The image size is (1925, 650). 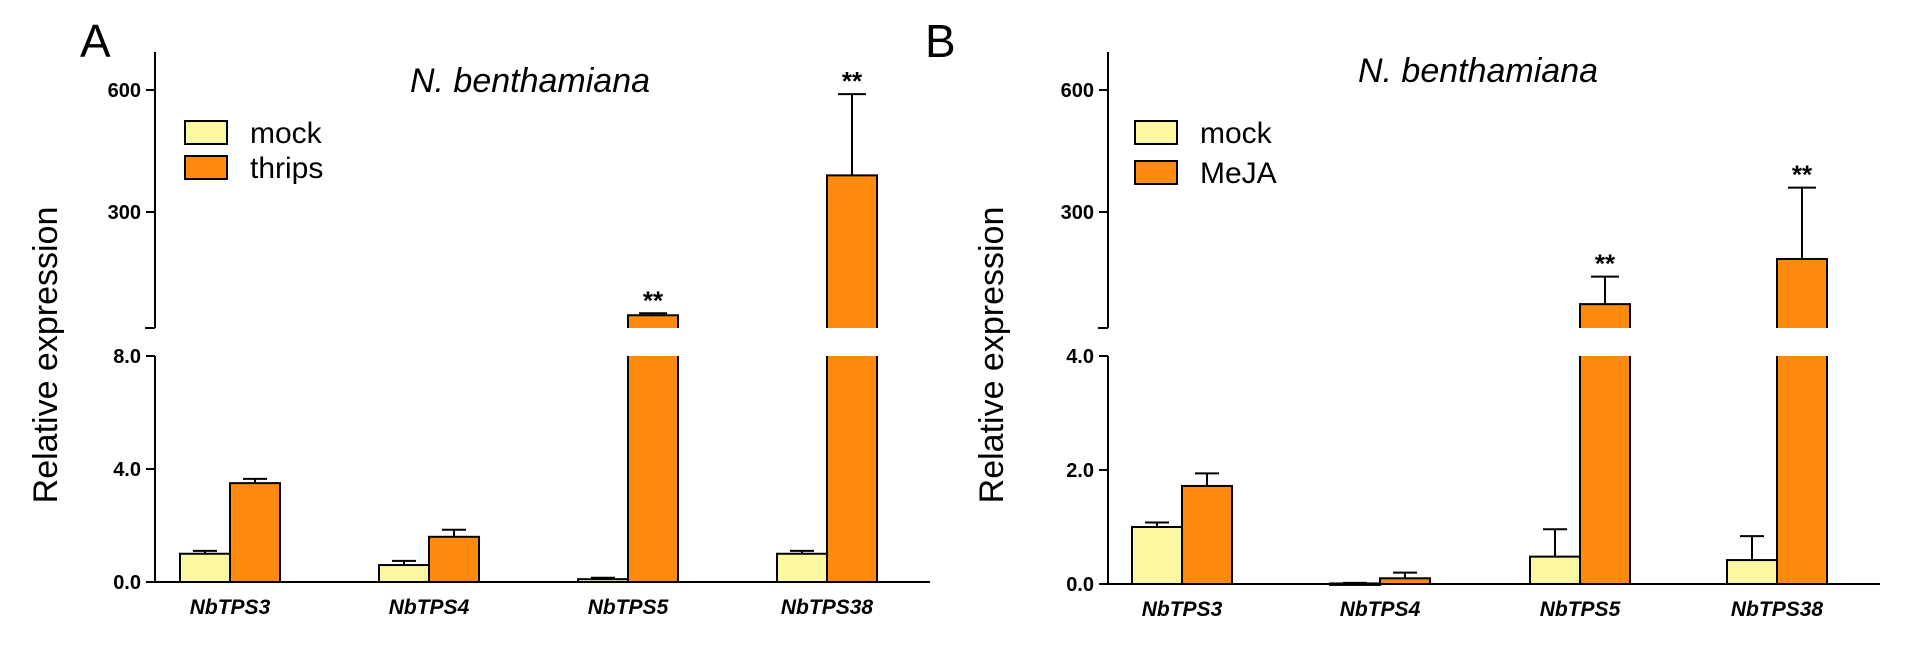 What do you see at coordinates (1080, 471) in the screenshot?
I see `y-tick-label: 2.0` at bounding box center [1080, 471].